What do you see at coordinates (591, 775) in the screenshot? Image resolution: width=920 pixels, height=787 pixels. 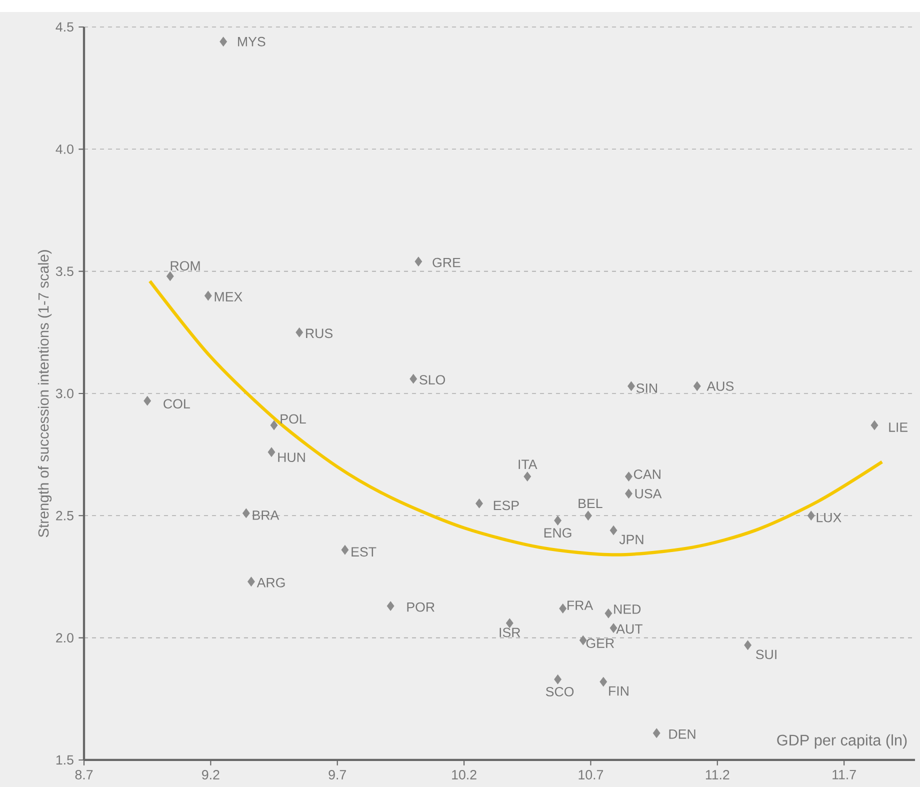 I see `x-tick-label: 10.7` at bounding box center [591, 775].